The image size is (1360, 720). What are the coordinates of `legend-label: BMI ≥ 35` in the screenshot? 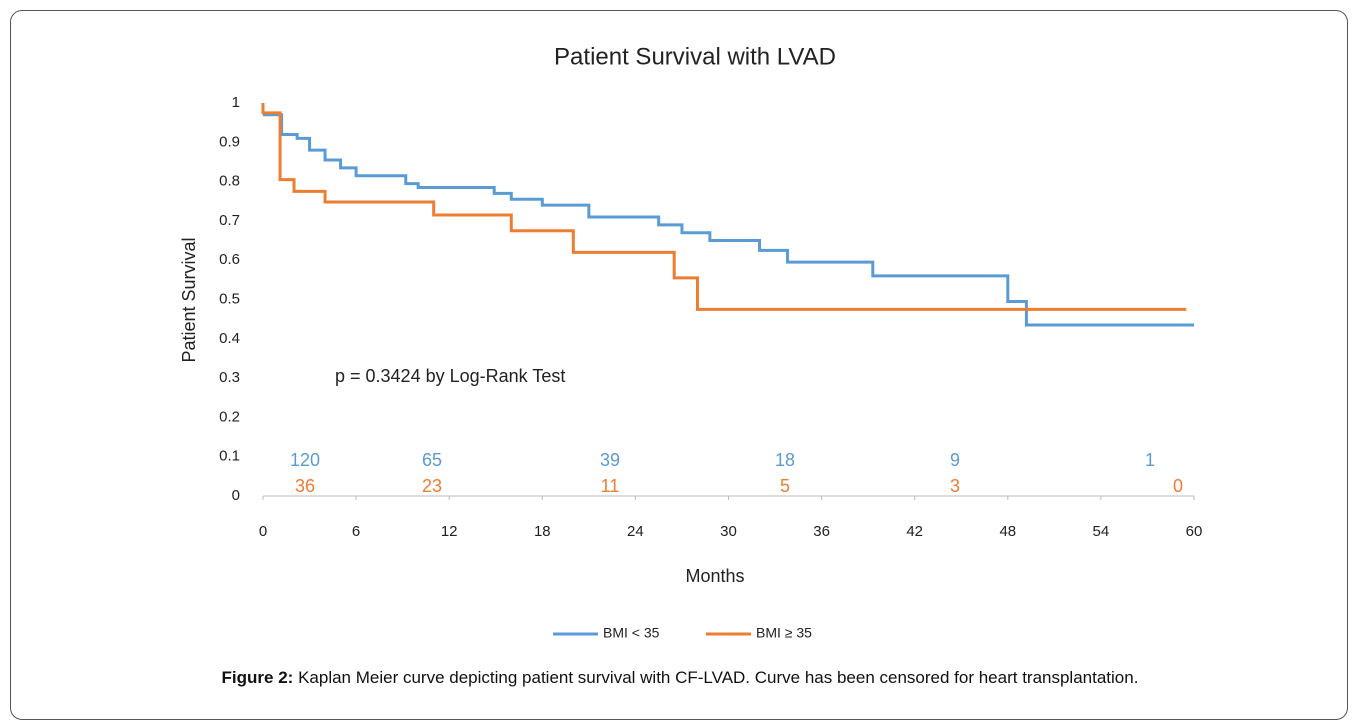 It's located at (784, 633).